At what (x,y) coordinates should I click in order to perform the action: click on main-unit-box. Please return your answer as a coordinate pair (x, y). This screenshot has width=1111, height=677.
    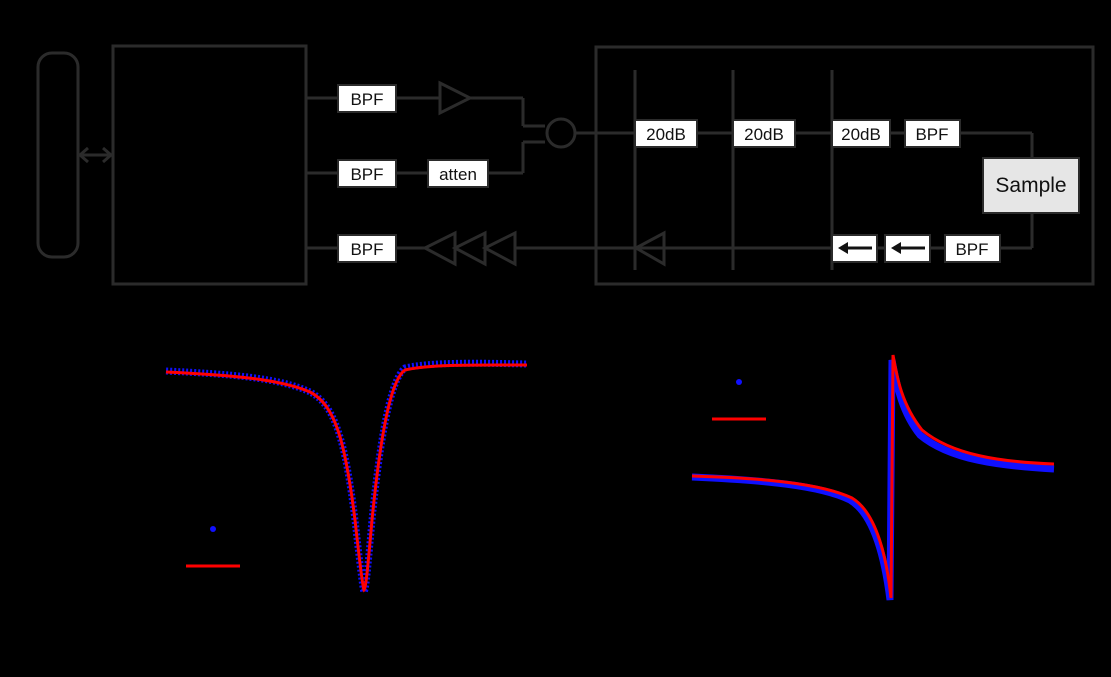
    Looking at the image, I should click on (209, 165).